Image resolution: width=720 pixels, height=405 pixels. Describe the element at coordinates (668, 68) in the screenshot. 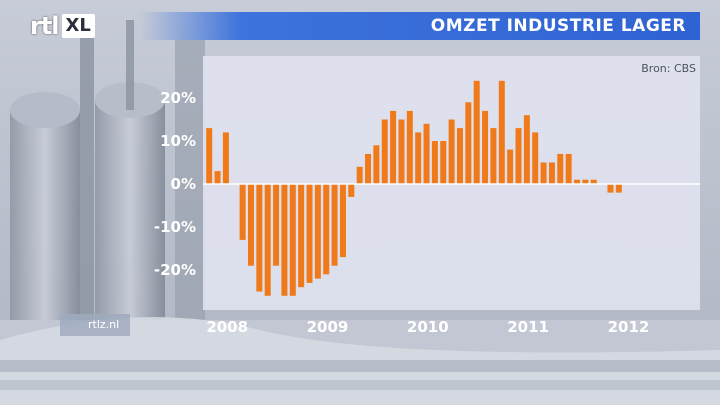

I see `source-label: Bron: CBS` at that location.